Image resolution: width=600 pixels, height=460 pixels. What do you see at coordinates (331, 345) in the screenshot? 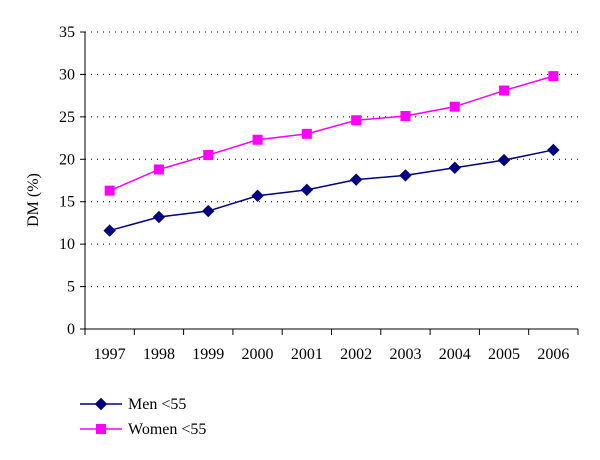
I see `x-axis: 1997 1998 1999 2000 2001 2002 2003 2004 2005 2006` at bounding box center [331, 345].